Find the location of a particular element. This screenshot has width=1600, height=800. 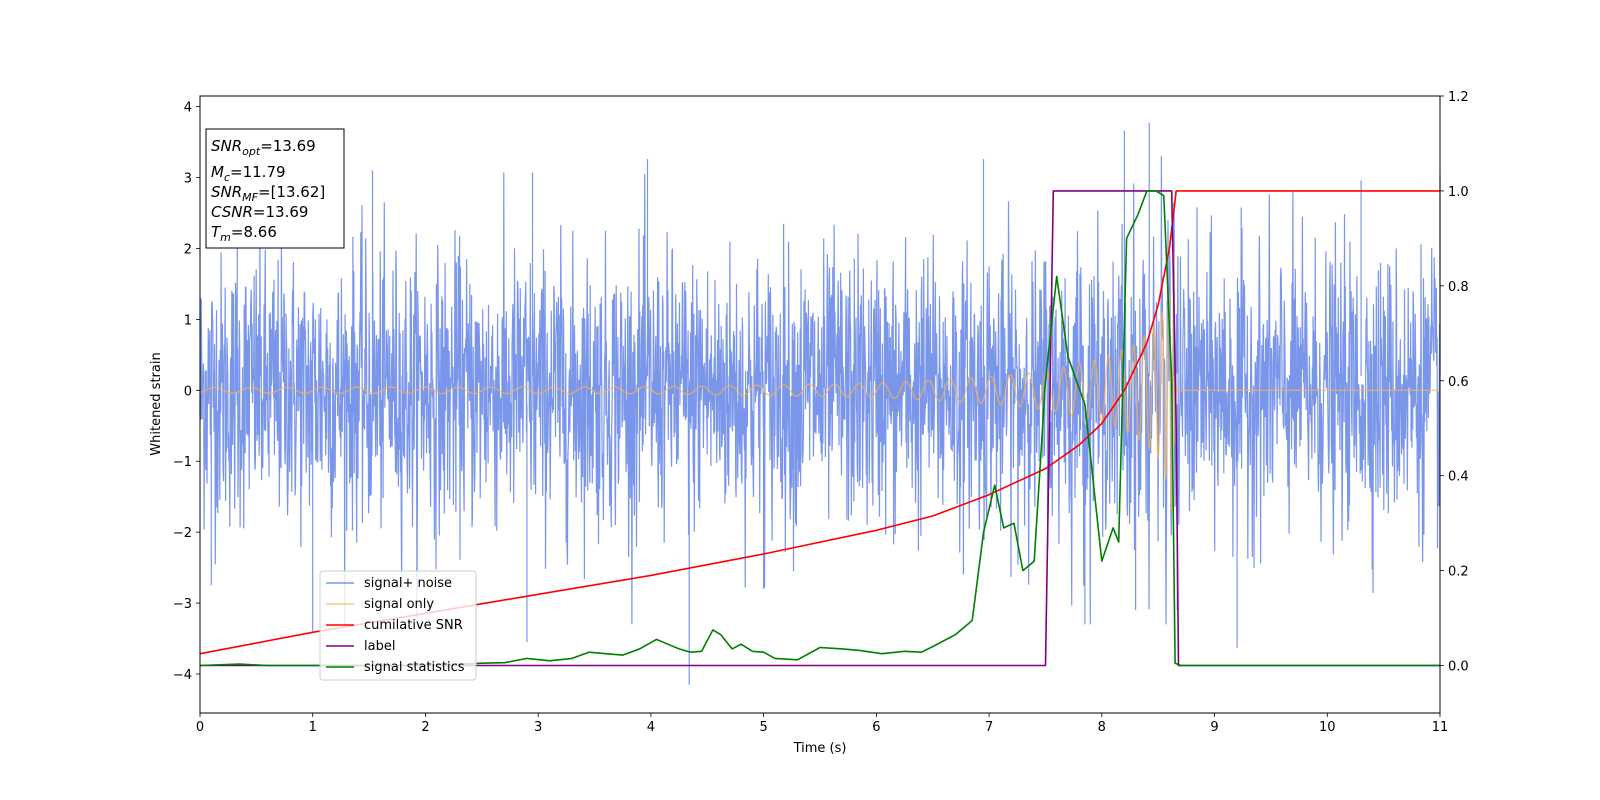

legend-item-signal-noise: signal+ noise is located at coordinates (389, 583).